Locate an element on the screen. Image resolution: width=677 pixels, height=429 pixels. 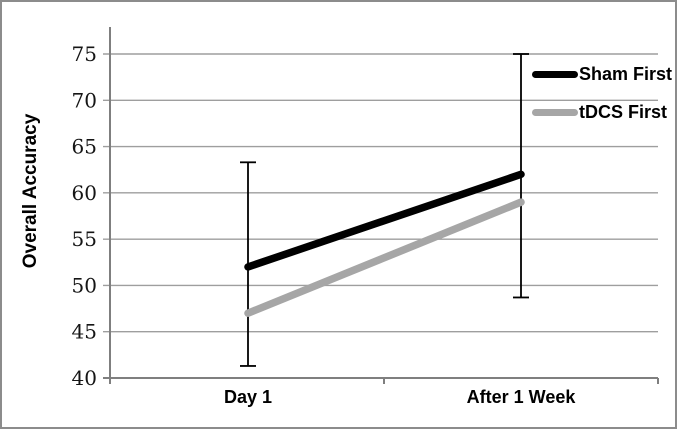
y-tick-label: 70 is located at coordinates (84, 100).